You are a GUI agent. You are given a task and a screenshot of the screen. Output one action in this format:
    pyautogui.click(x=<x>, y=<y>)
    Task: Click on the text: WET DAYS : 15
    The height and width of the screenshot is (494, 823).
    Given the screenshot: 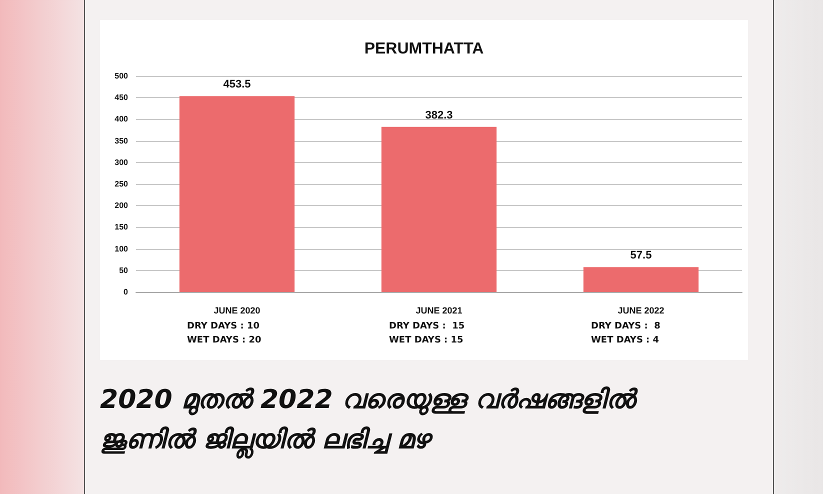 What is the action you would take?
    pyautogui.click(x=426, y=341)
    